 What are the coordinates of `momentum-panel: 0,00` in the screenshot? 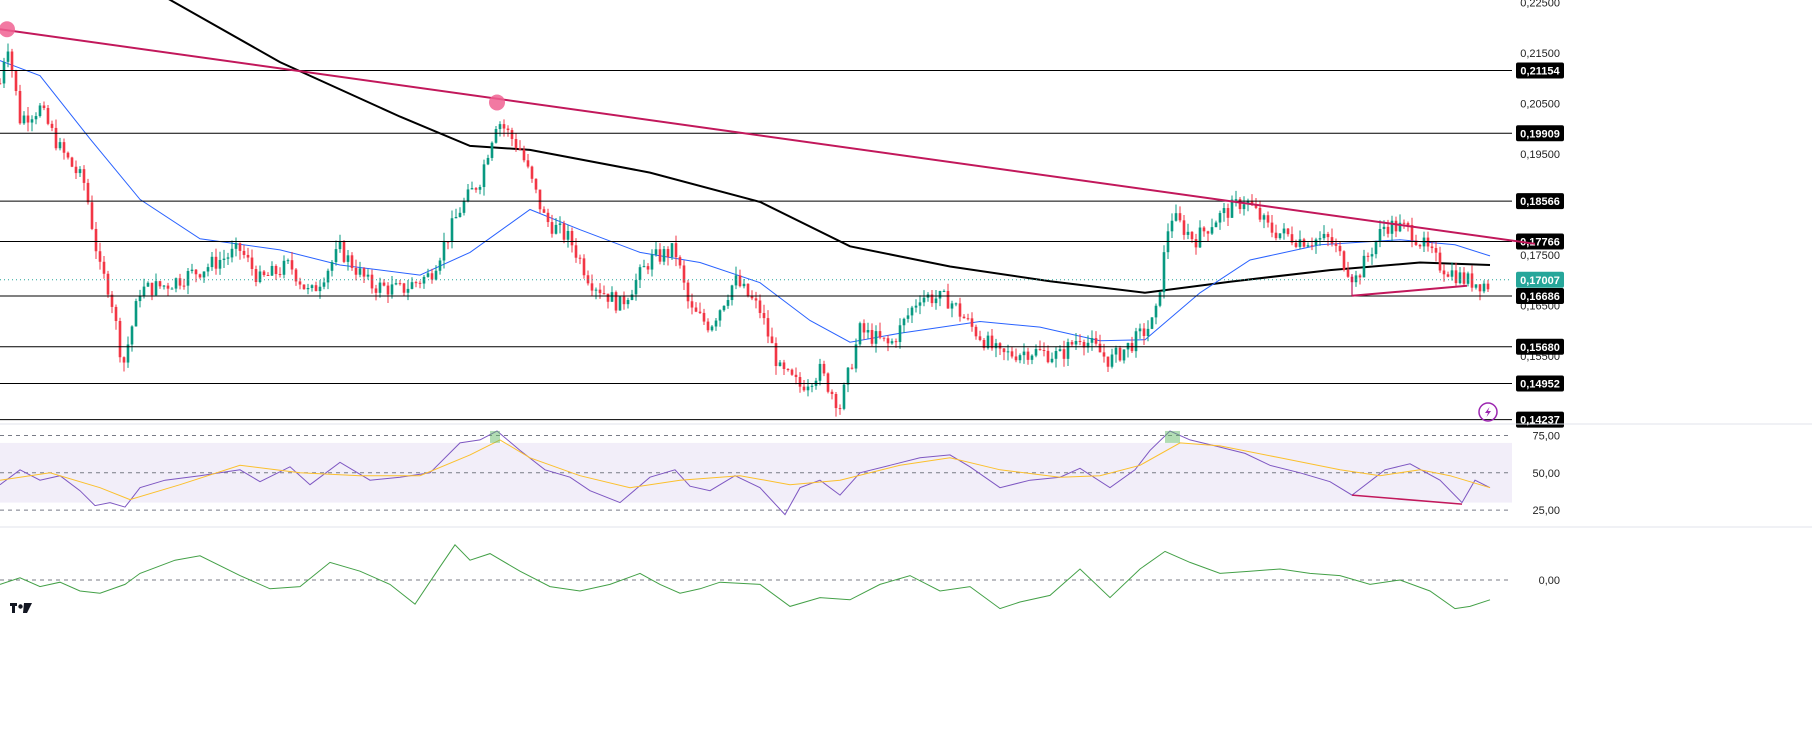 It's located at (906, 568).